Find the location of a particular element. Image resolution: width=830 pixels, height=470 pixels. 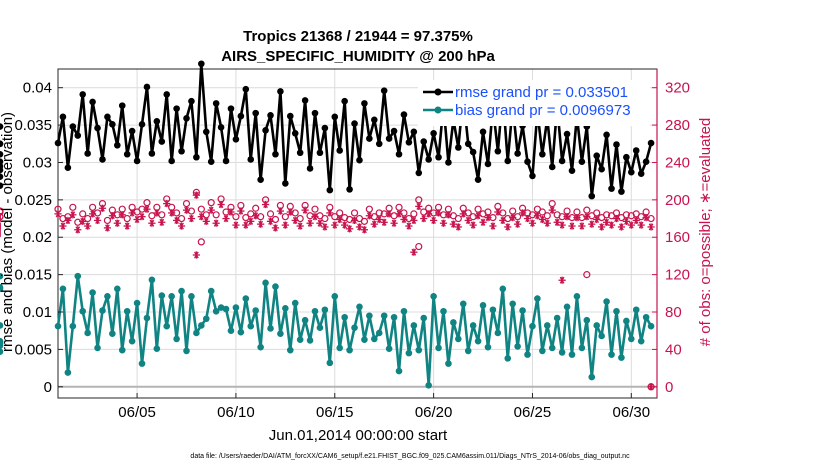

x-tick-label: 06/30 is located at coordinates (632, 412).